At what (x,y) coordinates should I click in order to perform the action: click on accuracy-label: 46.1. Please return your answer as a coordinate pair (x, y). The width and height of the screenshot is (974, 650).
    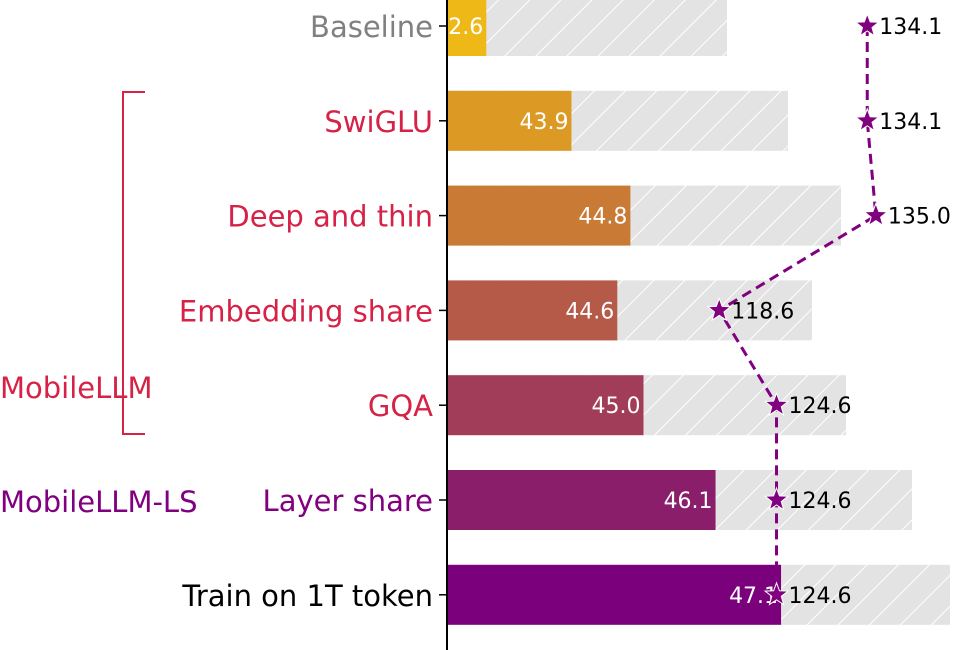
    Looking at the image, I should click on (688, 501).